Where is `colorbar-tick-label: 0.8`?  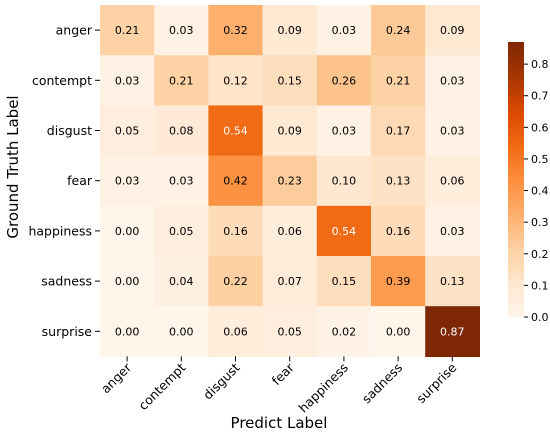 colorbar-tick-label: 0.8 is located at coordinates (540, 64).